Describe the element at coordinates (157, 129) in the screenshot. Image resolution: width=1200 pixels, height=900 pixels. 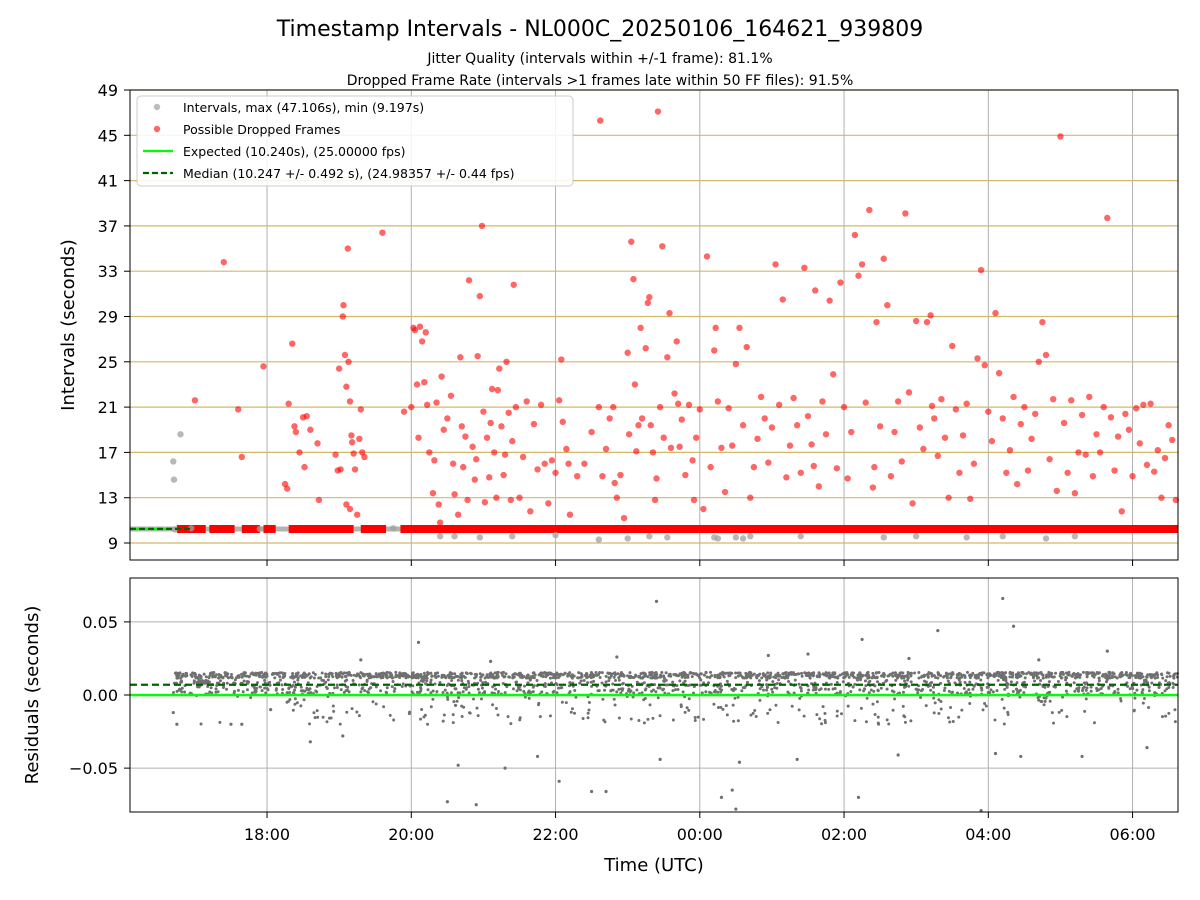
I see `legend-marker-dropped` at that location.